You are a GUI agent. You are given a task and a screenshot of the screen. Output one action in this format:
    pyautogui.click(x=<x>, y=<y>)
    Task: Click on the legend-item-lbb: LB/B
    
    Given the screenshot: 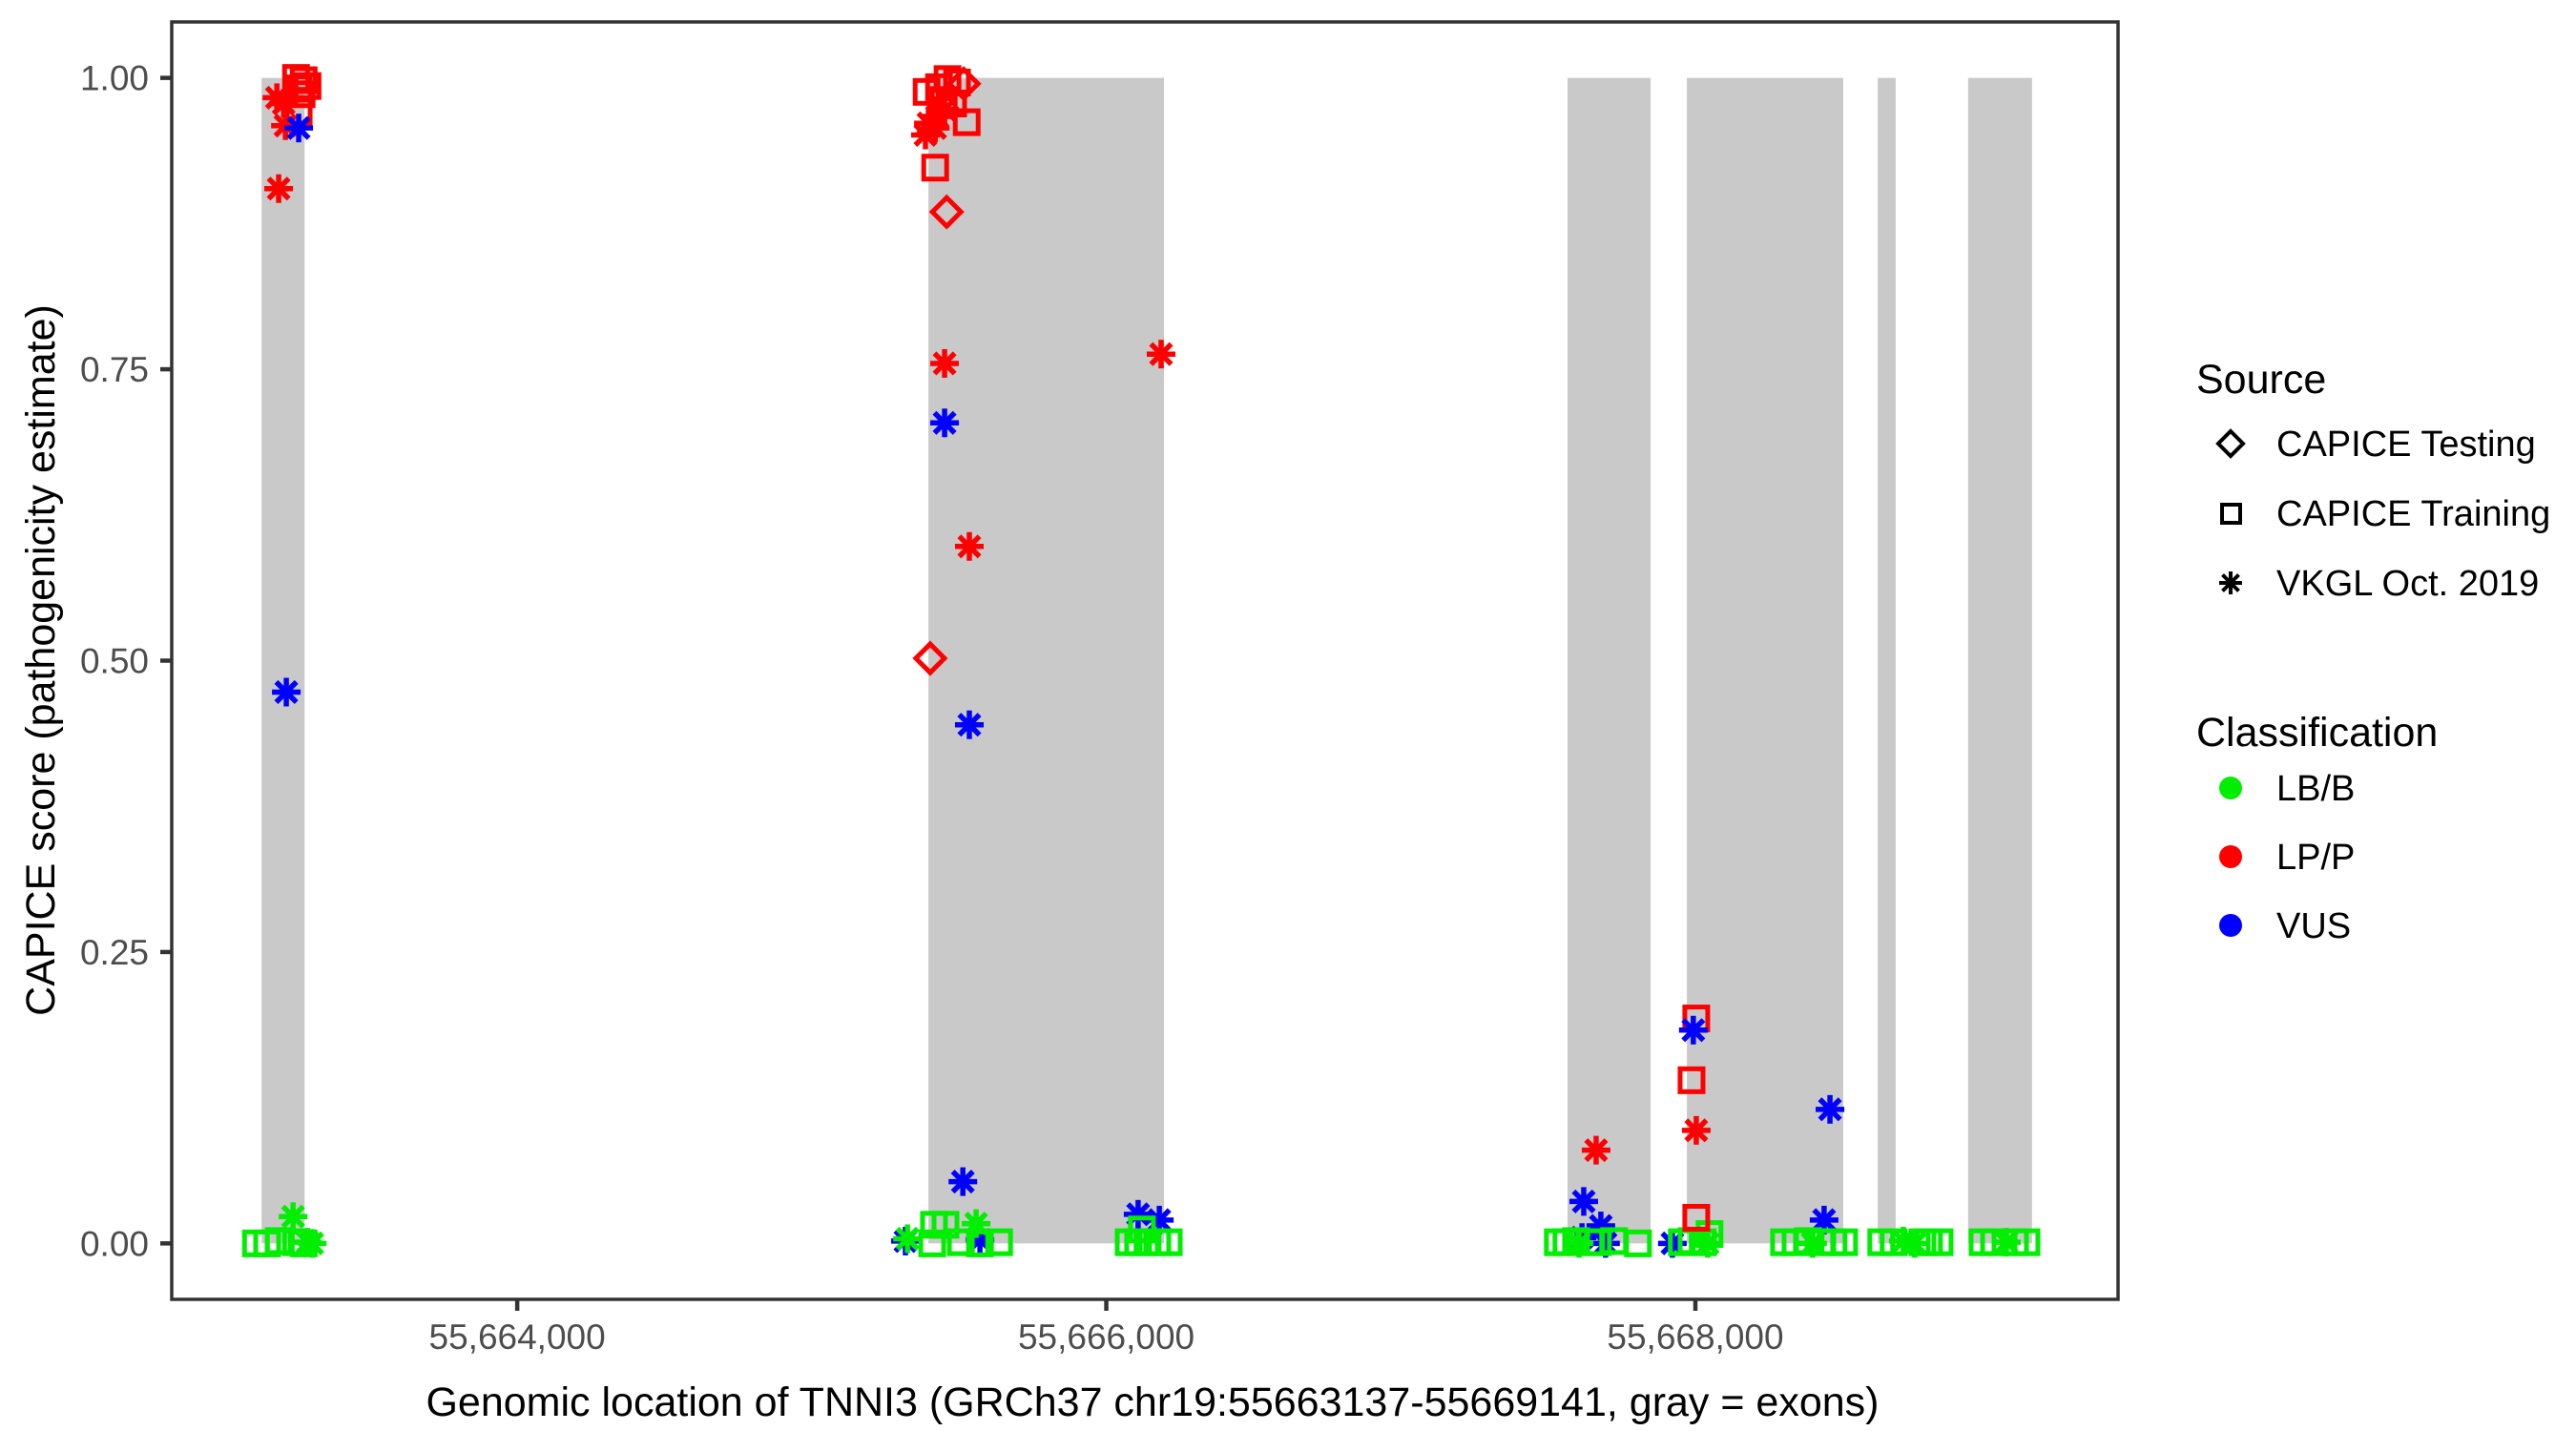 What is the action you would take?
    pyautogui.click(x=2315, y=789)
    